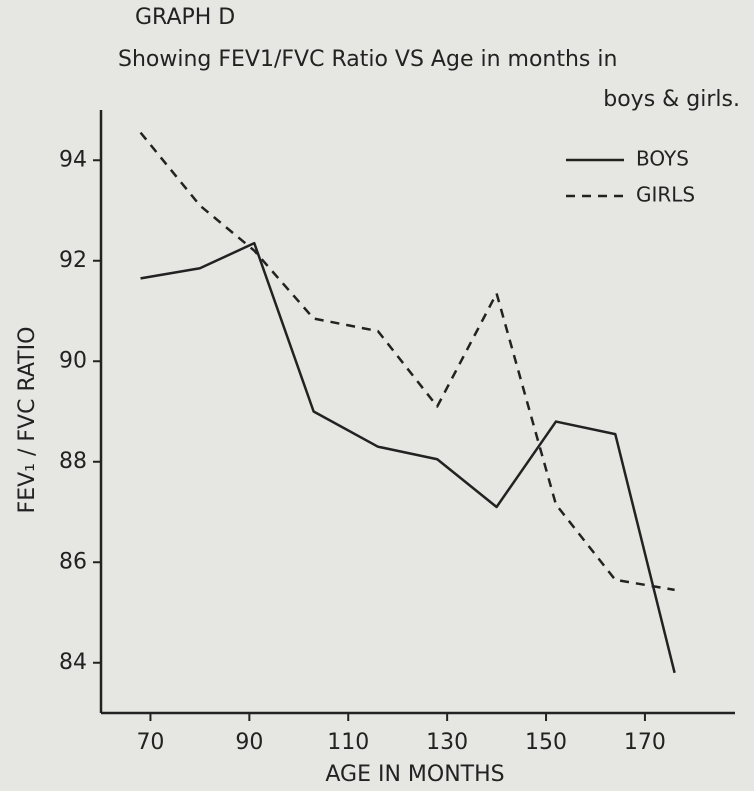  Describe the element at coordinates (150, 742) in the screenshot. I see `x-tick-label: 70` at that location.